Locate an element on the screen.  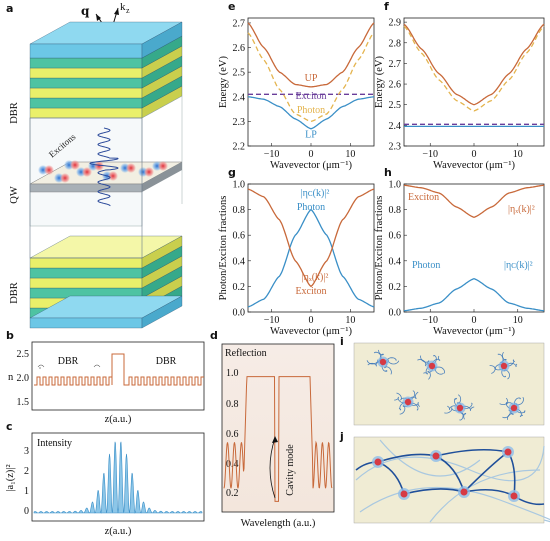
b-dbr-right-label: DBR is located at coordinates (166, 361).